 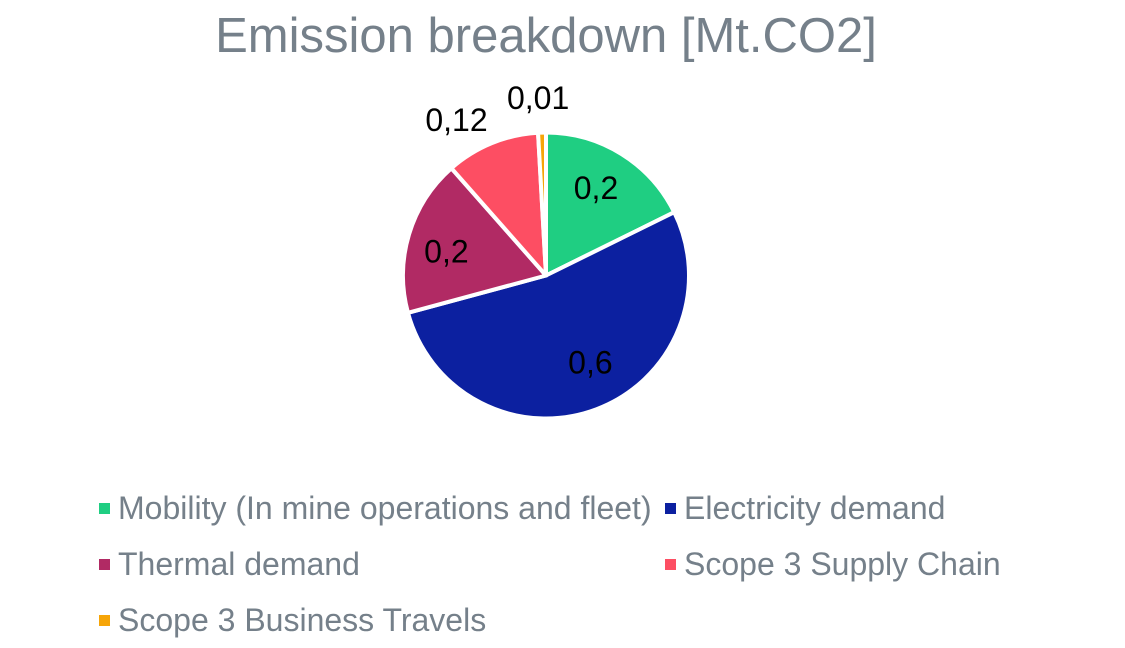 What do you see at coordinates (382, 564) in the screenshot?
I see `legend-item-thermal-demand: Thermal demand` at bounding box center [382, 564].